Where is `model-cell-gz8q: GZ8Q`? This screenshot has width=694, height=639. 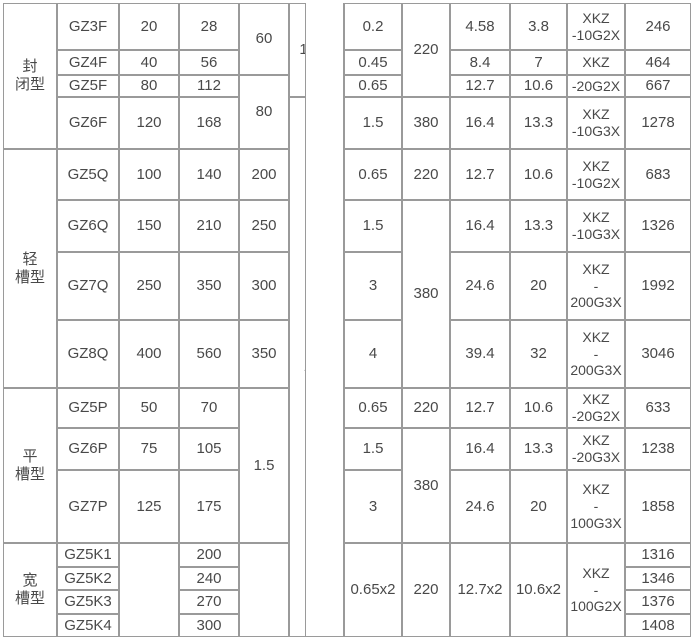 model-cell-gz8q: GZ8Q is located at coordinates (88, 354).